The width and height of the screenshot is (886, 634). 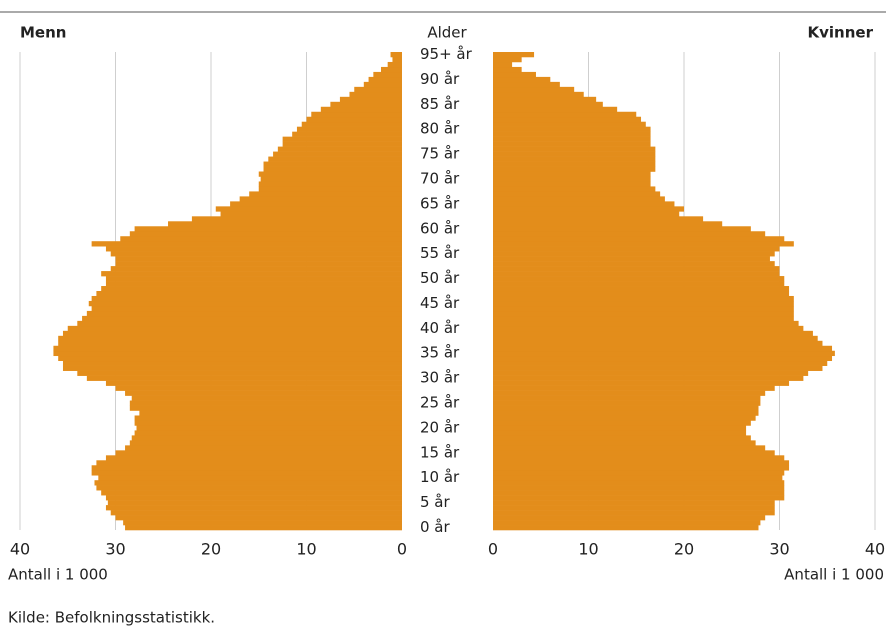 What do you see at coordinates (111, 618) in the screenshot?
I see `source: Kilde: Befolkningsstatistikk.` at bounding box center [111, 618].